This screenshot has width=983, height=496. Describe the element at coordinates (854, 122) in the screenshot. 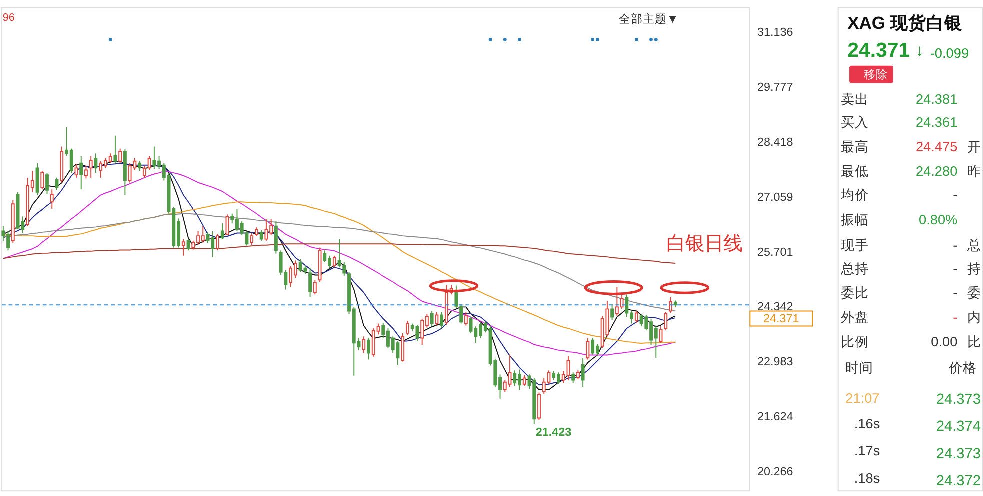

I see `text: 买入` at that location.